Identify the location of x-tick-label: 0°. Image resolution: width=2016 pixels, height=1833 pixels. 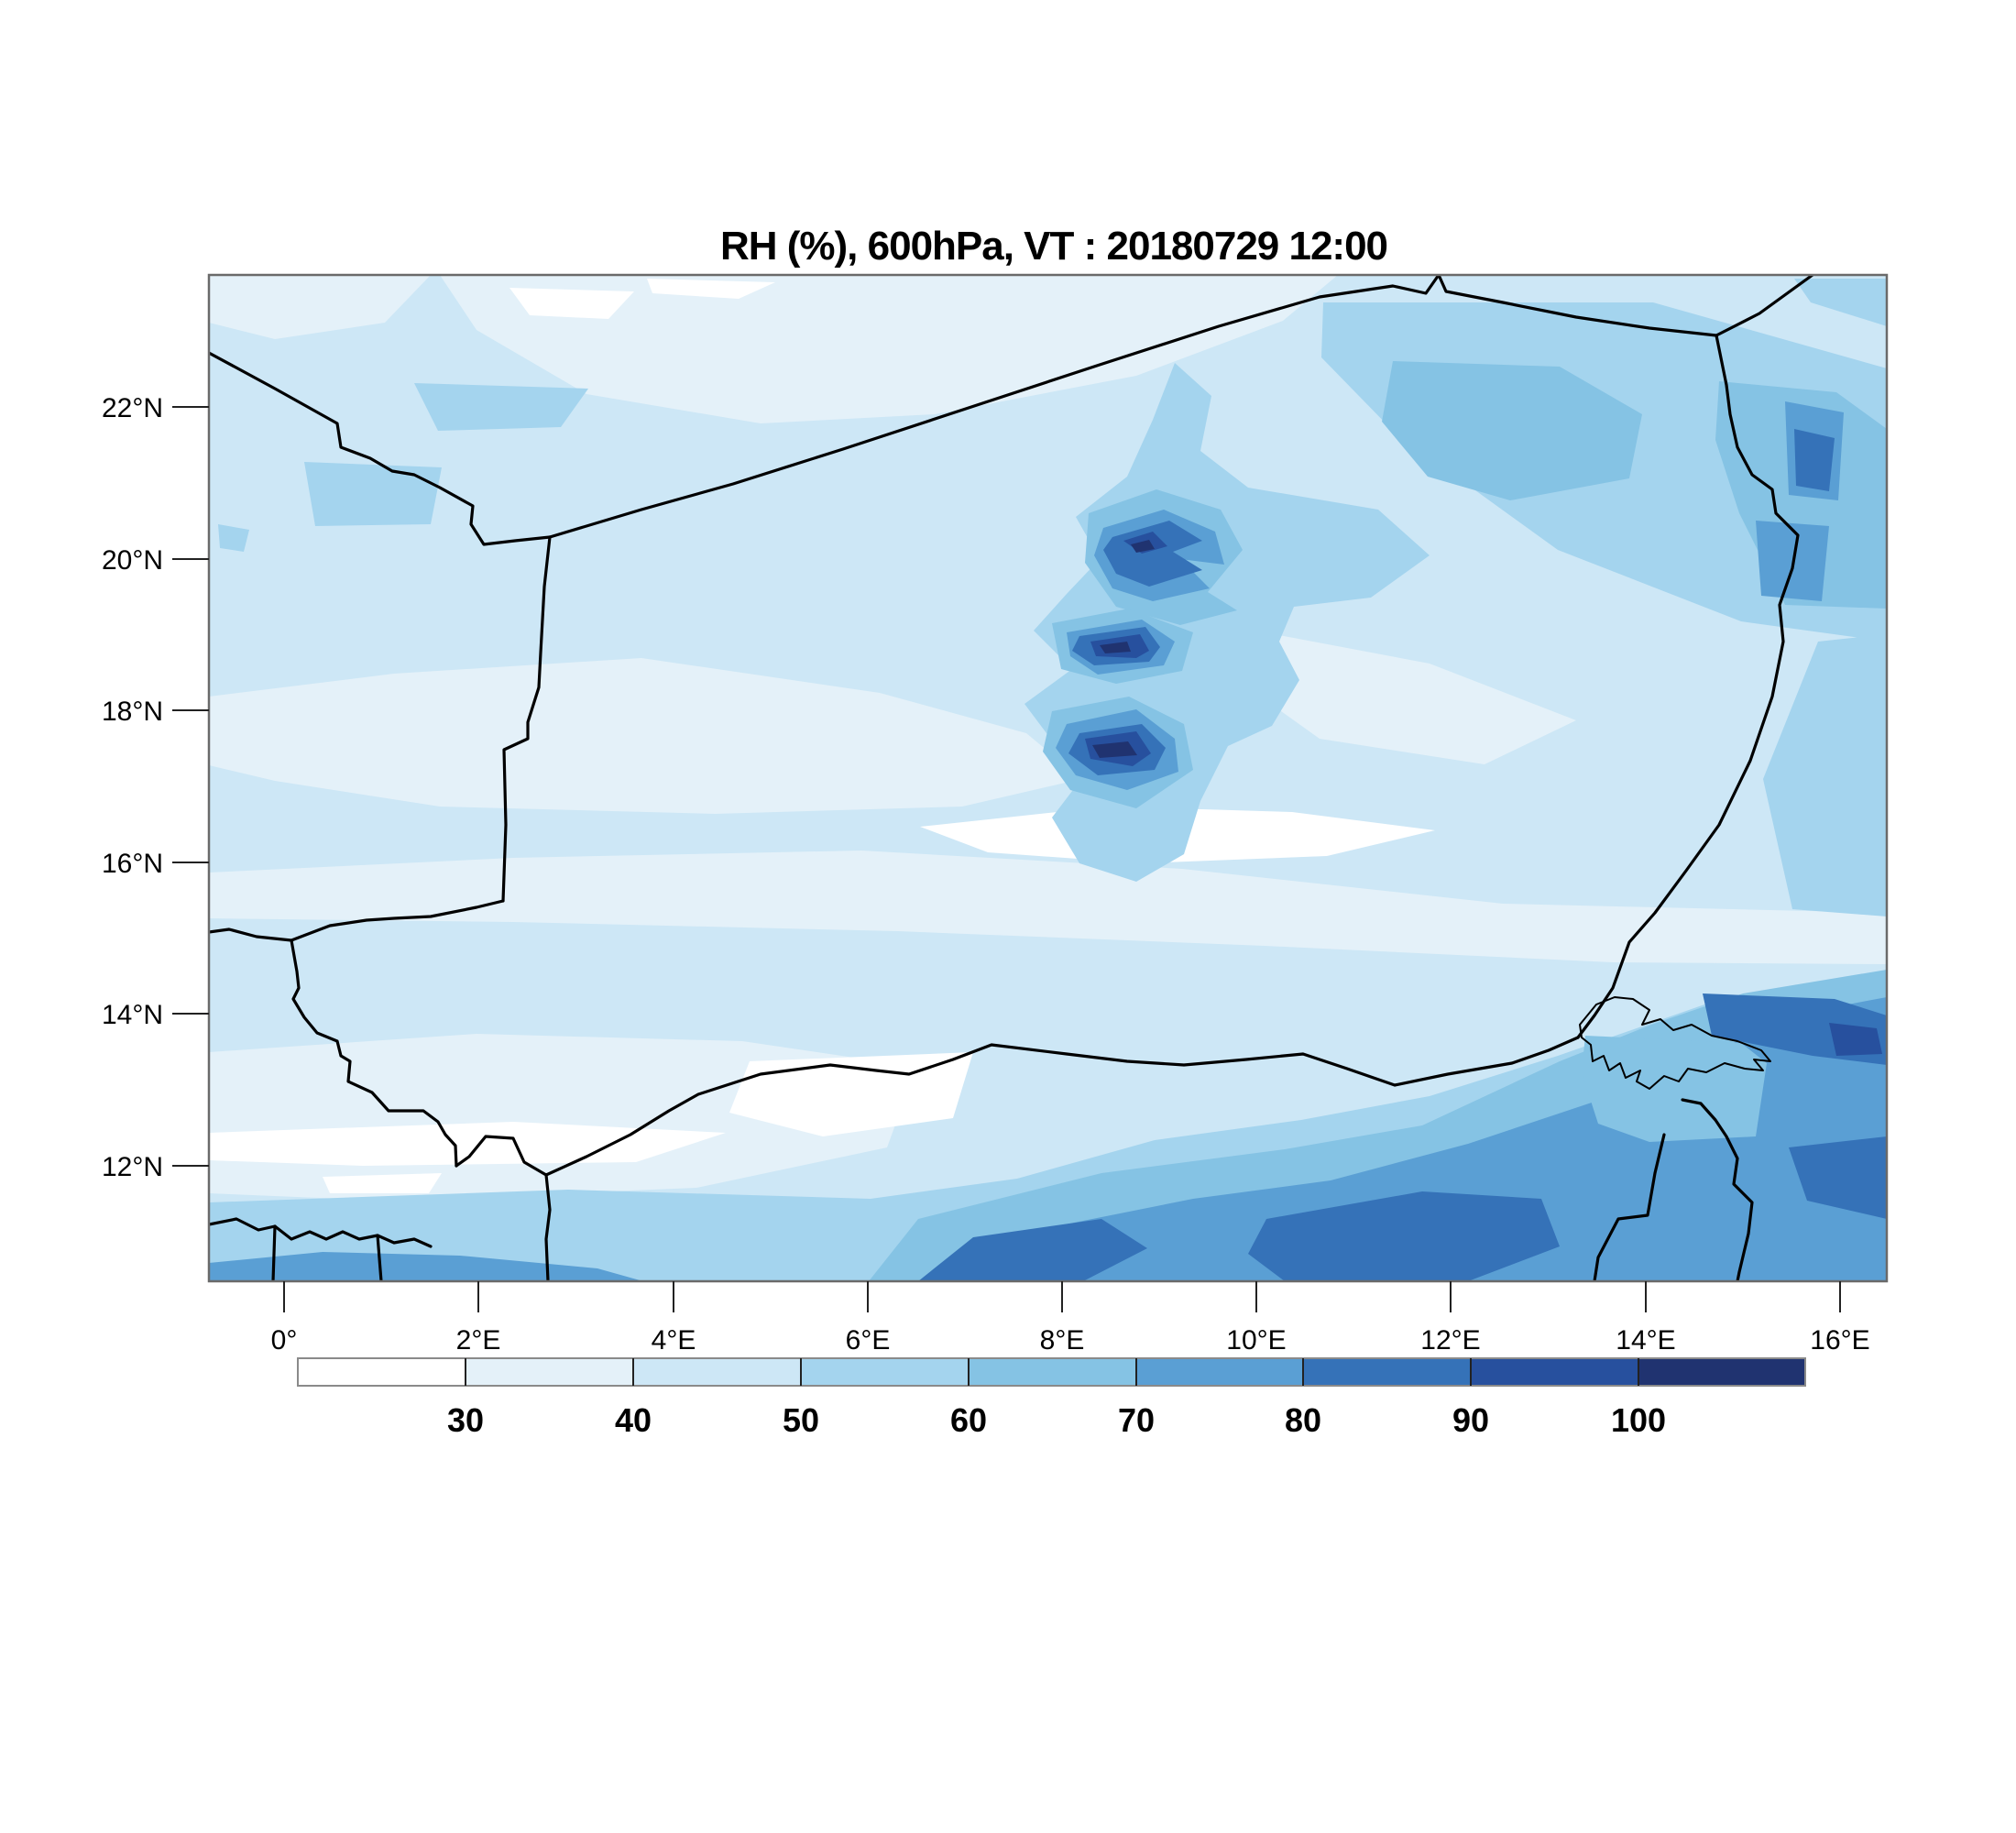
(284, 1340).